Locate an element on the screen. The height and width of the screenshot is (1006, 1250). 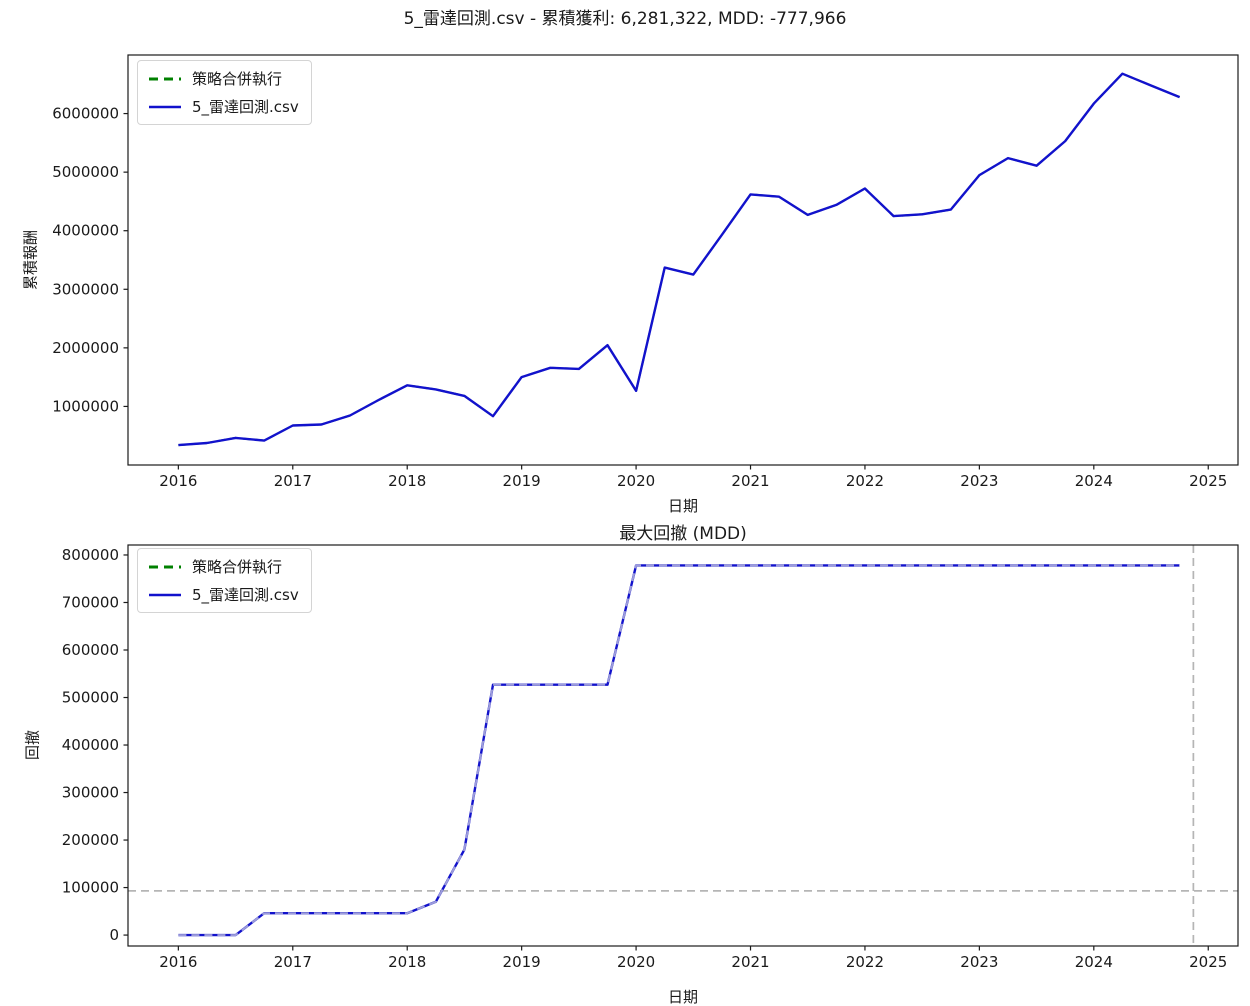
y-tick-label: 6000000 is located at coordinates (85, 114).